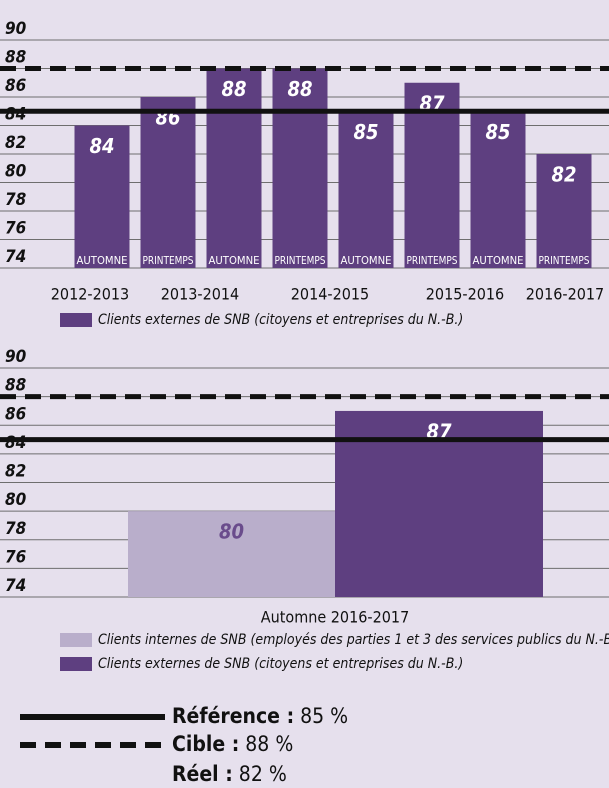  Describe the element at coordinates (269, 744) in the screenshot. I see `legend-value: 88 %` at that location.